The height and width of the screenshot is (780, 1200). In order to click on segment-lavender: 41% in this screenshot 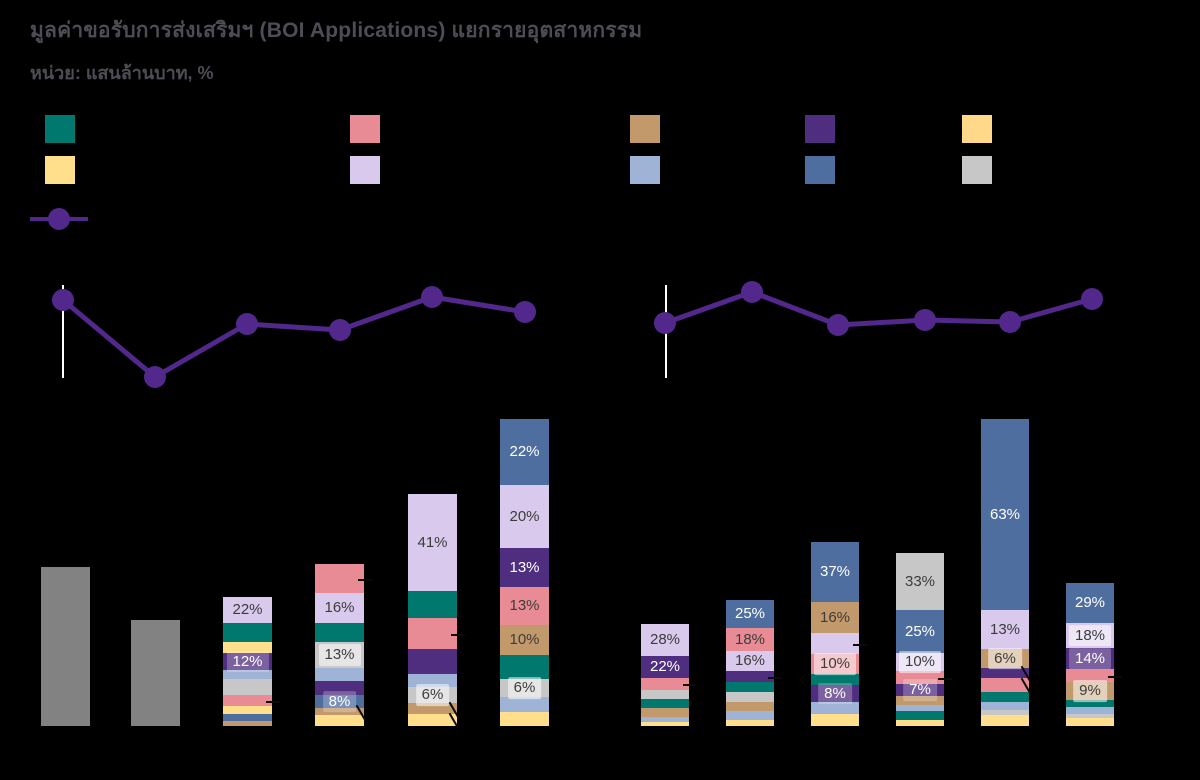, I will do `click(432, 542)`.